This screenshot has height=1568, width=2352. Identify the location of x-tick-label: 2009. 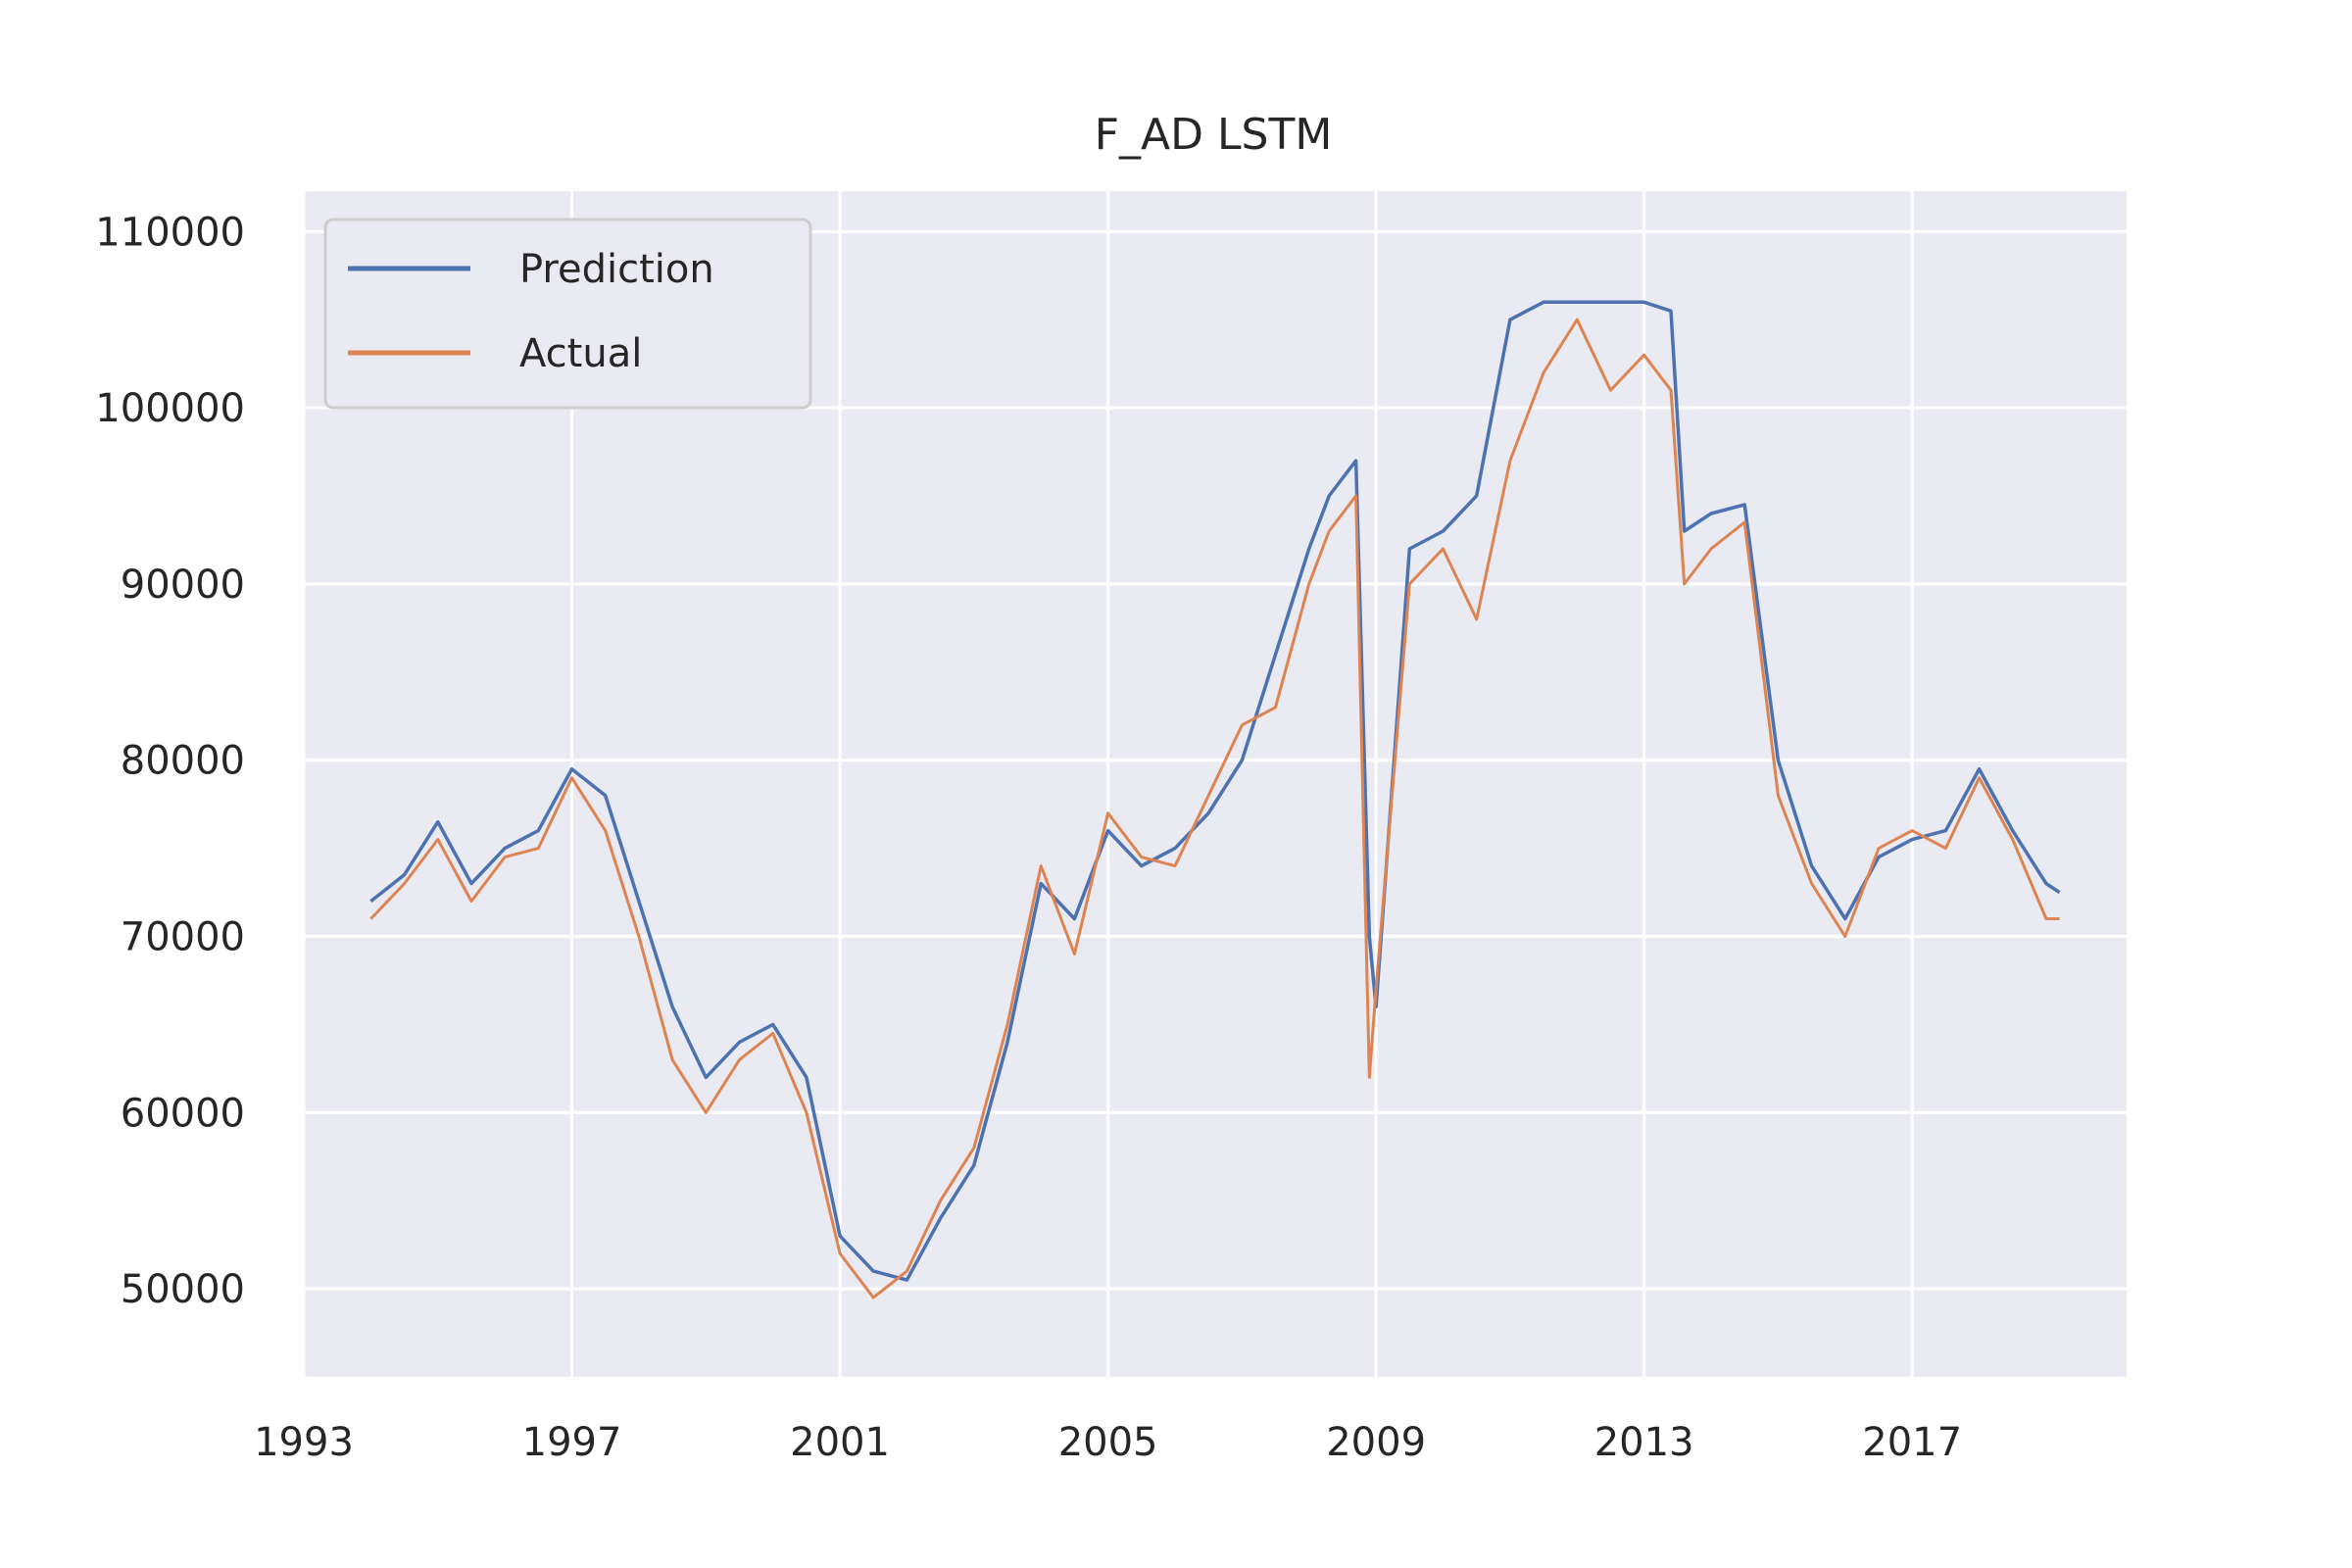
(1376, 1442).